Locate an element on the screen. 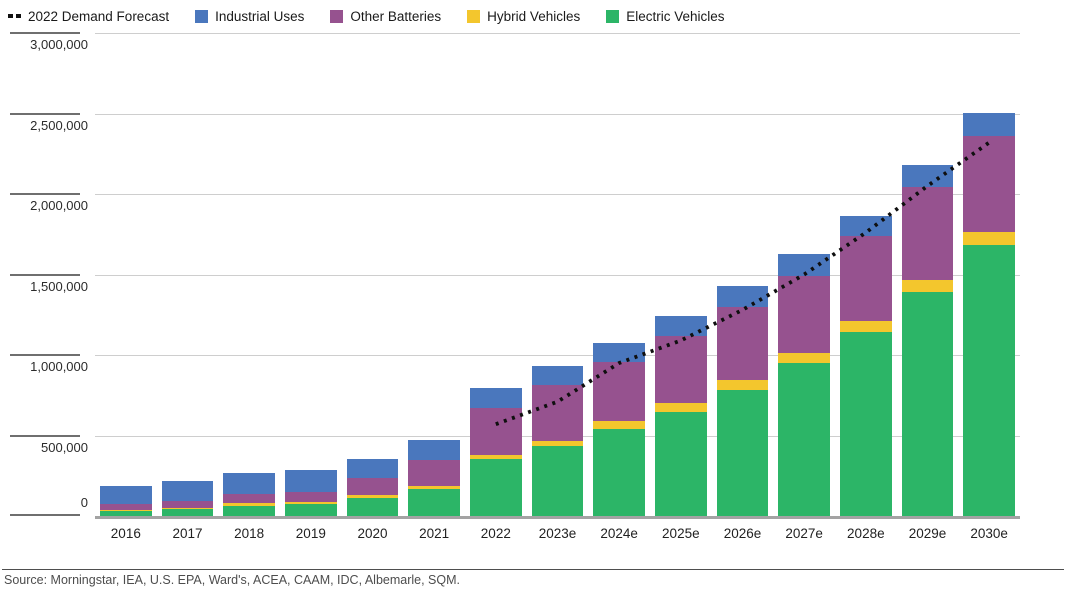 This screenshot has height=594, width=1068. legend-item-hybrid-vehicles: Hybrid Vehicles is located at coordinates (523, 16).